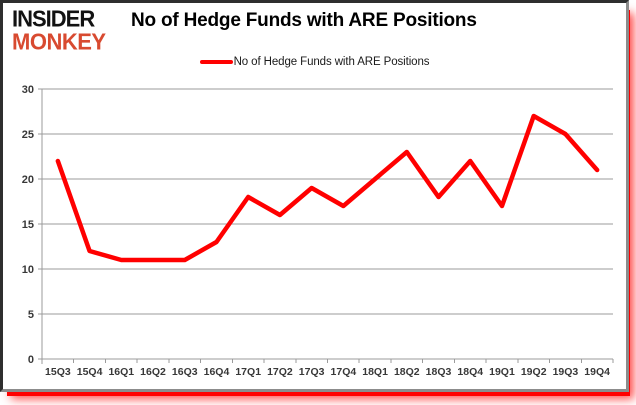  Describe the element at coordinates (217, 372) in the screenshot. I see `x-tick-label: 16Q4` at that location.